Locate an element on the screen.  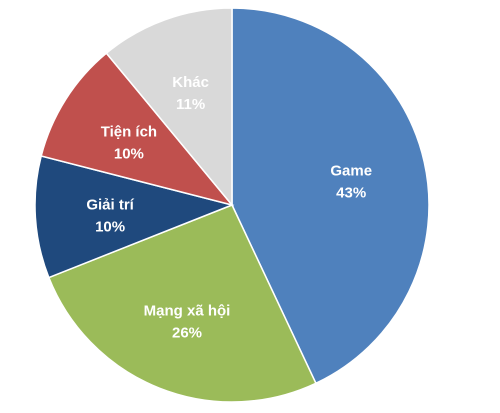
slice-name-mang-xa-hoi: Mạng xã hội is located at coordinates (187, 311).